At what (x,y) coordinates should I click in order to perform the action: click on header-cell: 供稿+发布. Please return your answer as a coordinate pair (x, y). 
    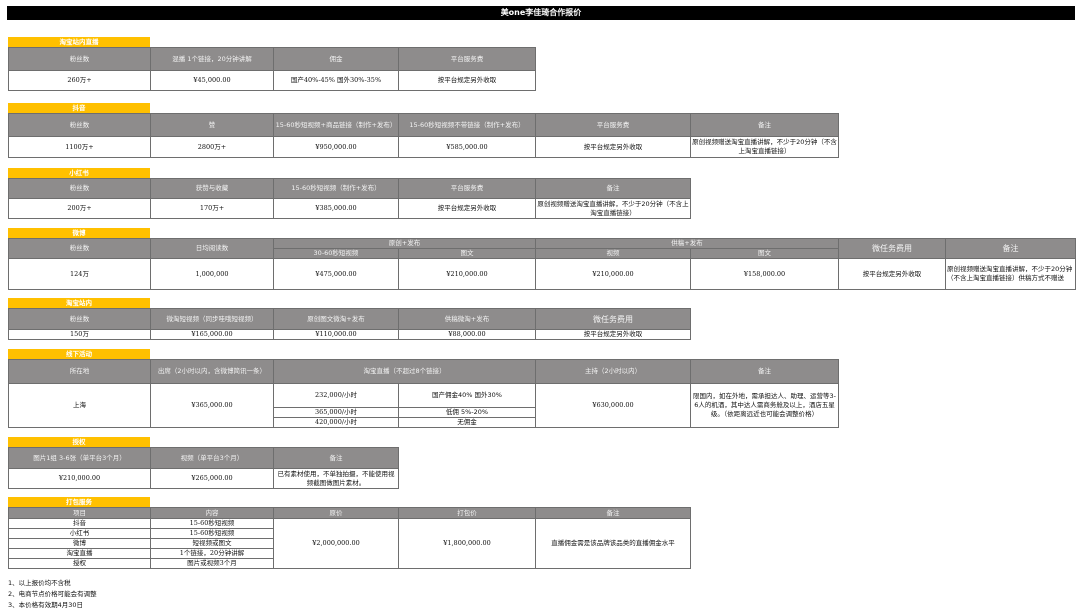
    Looking at the image, I should click on (687, 243).